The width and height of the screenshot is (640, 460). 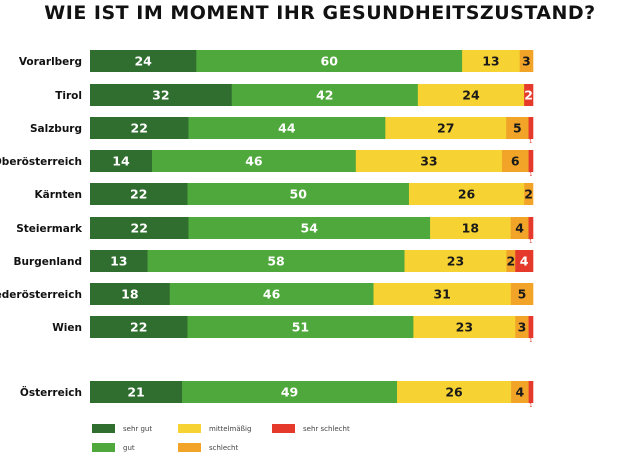 I want to click on data-label: 49, so click(x=289, y=392).